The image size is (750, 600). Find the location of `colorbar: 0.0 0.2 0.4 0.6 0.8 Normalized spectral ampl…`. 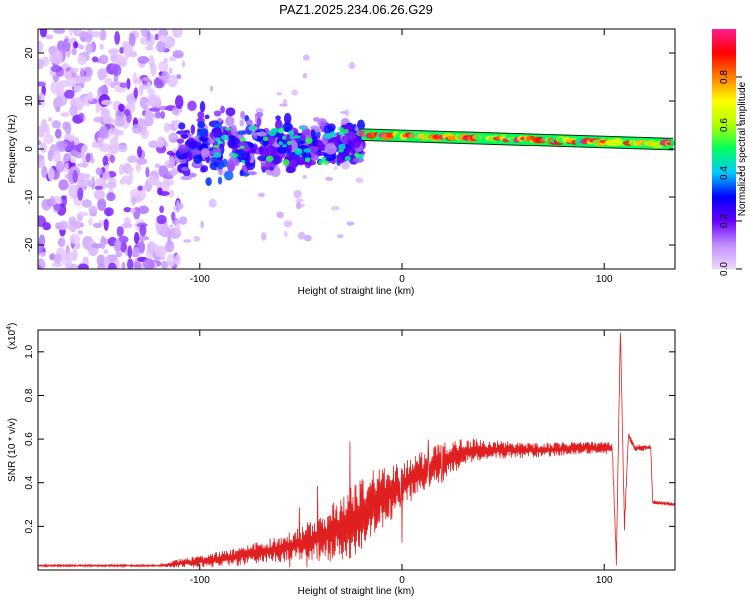

colorbar: 0.0 0.2 0.4 0.6 0.8 Normalized spectral ampl… is located at coordinates (730, 152).